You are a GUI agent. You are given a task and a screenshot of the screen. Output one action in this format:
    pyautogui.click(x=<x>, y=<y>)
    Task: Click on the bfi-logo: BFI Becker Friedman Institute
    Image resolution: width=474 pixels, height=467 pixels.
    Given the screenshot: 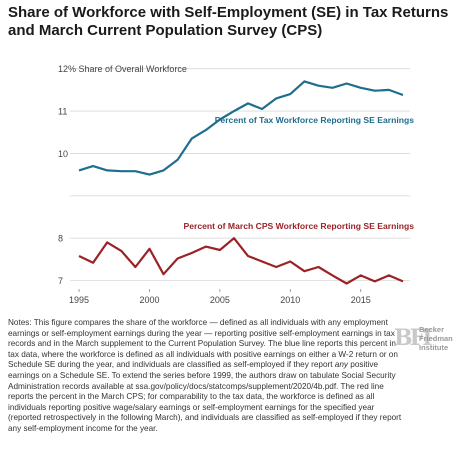 What is the action you would take?
    pyautogui.click(x=434, y=341)
    